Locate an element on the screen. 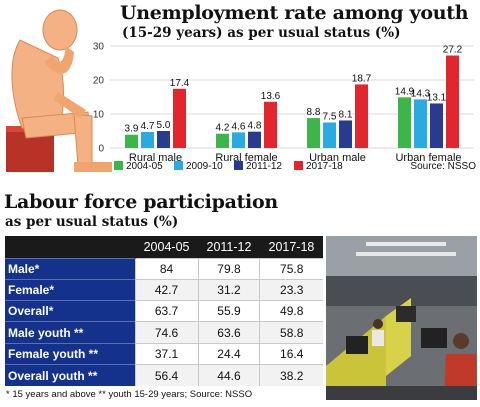 Image resolution: width=480 pixels, height=407 pixels. table-header-corner is located at coordinates (70, 247).